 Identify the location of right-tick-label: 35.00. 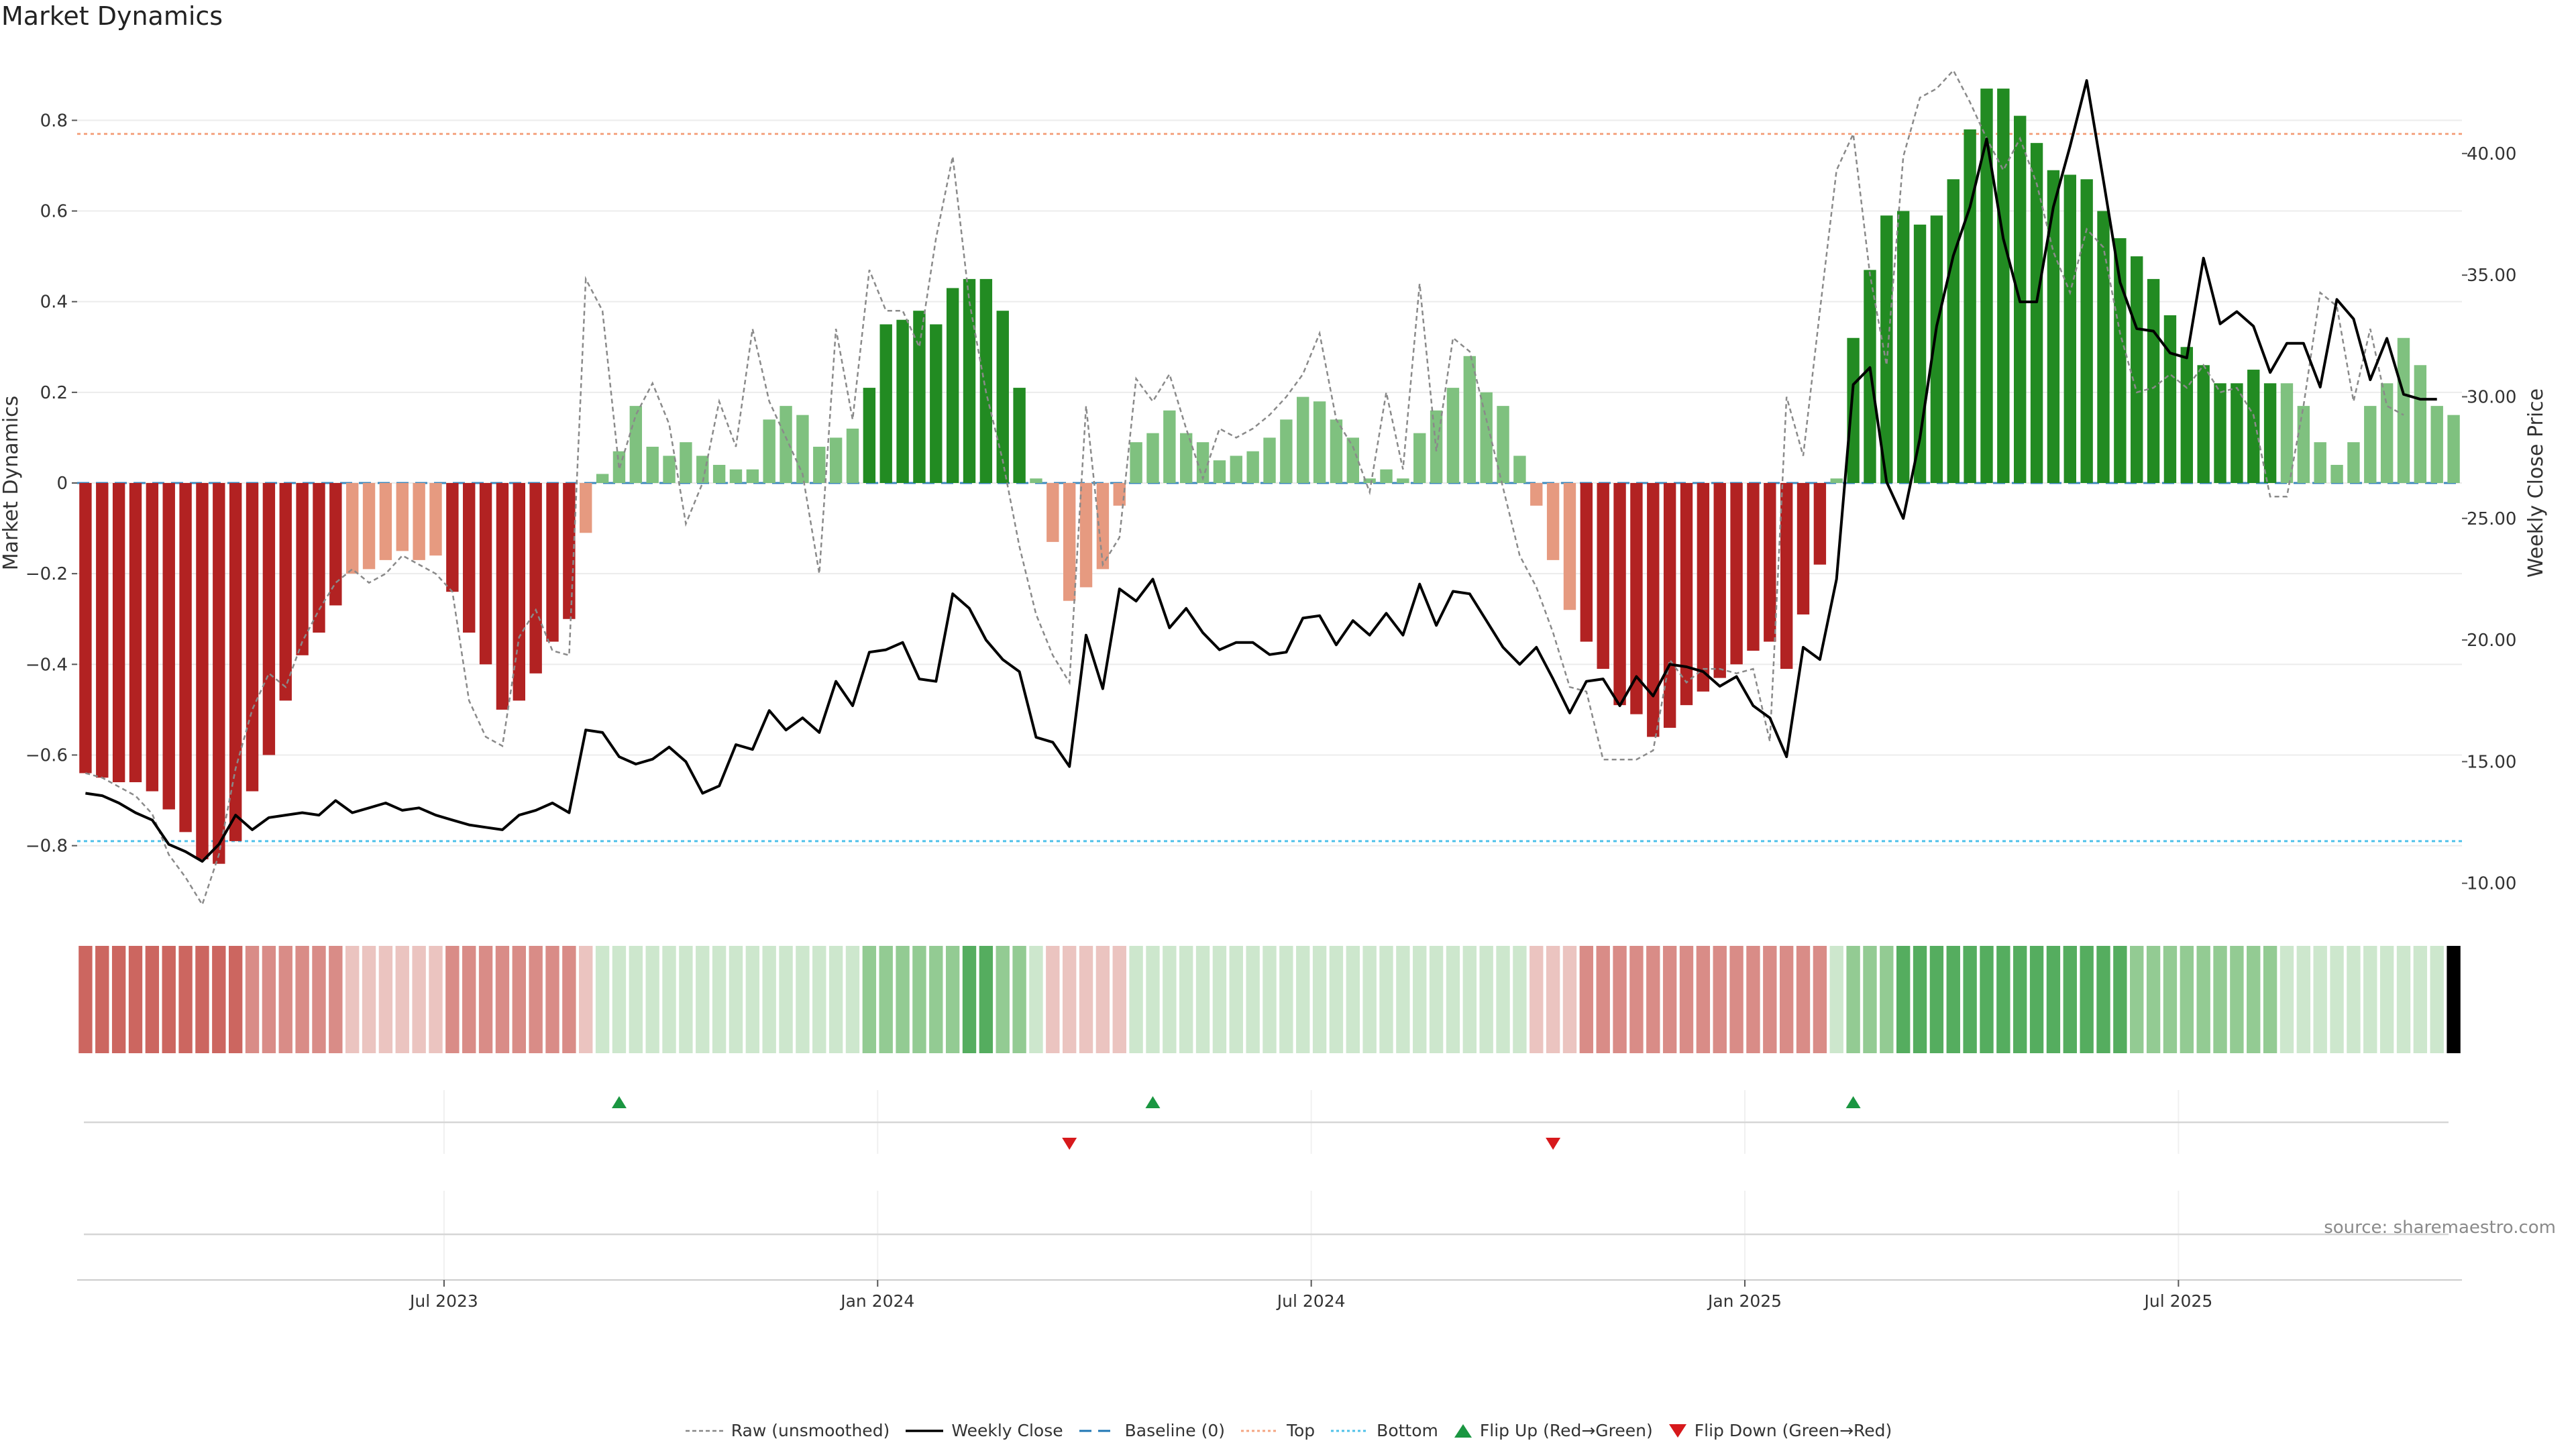
(2491, 276).